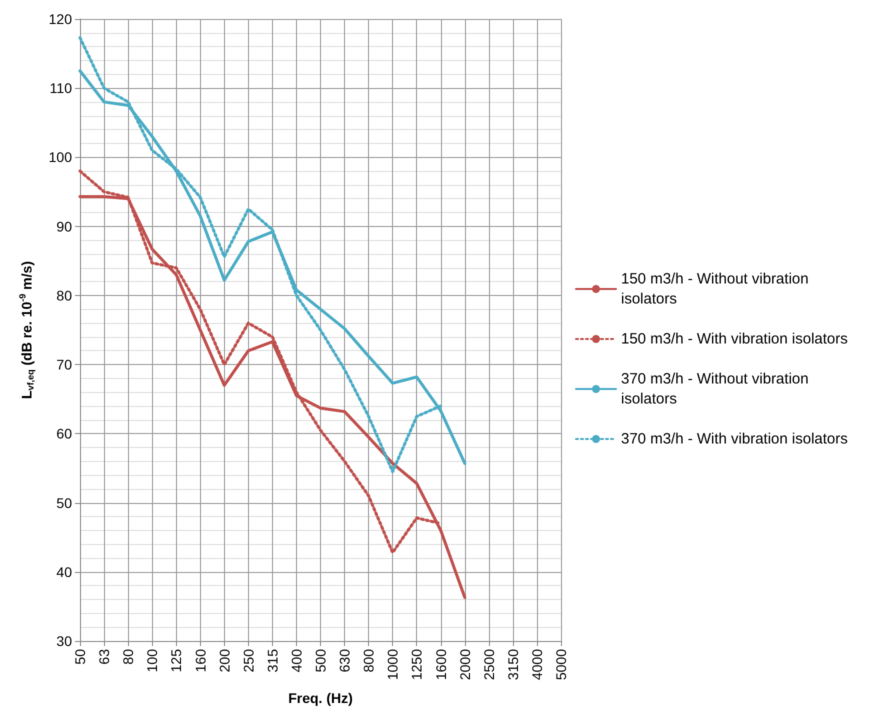 This screenshot has height=718, width=869. I want to click on x-tick-label: 1250, so click(416, 664).